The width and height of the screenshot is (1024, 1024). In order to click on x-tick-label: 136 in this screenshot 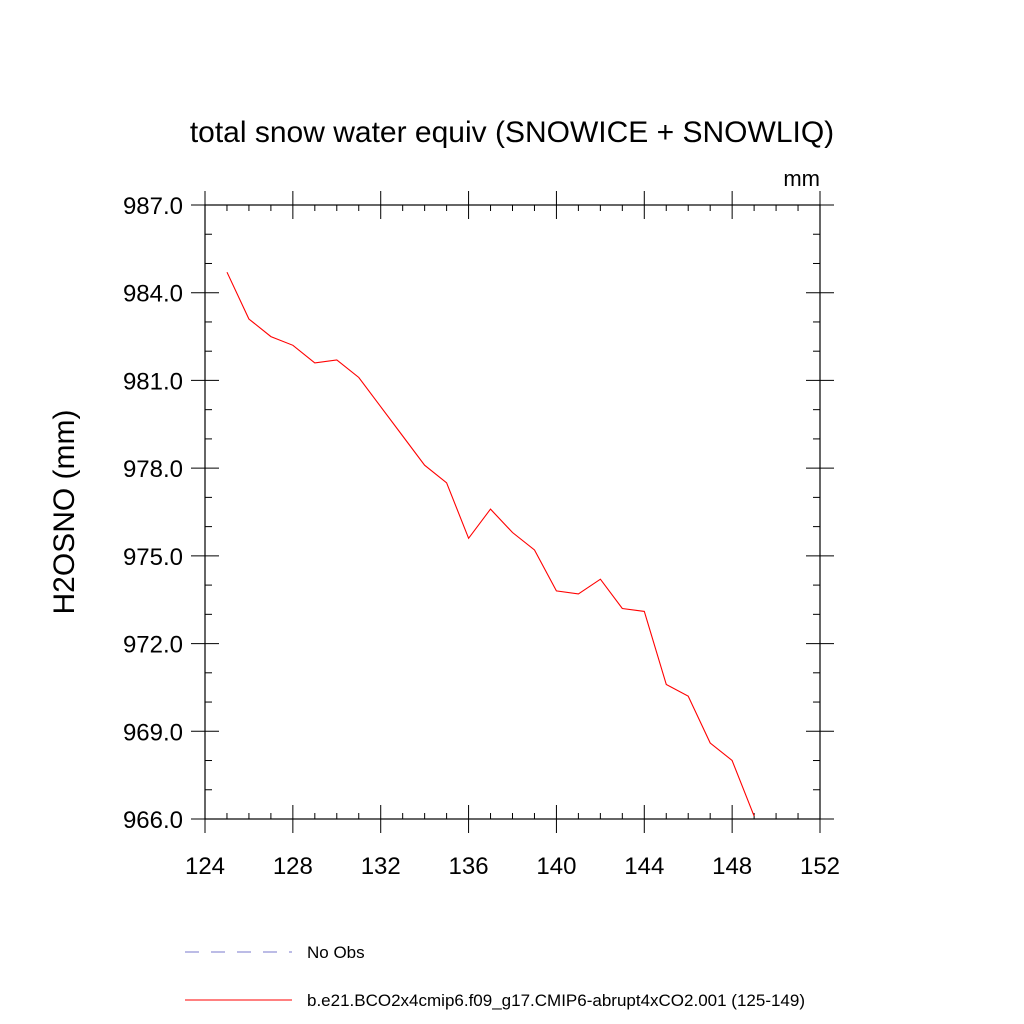, I will do `click(469, 866)`.